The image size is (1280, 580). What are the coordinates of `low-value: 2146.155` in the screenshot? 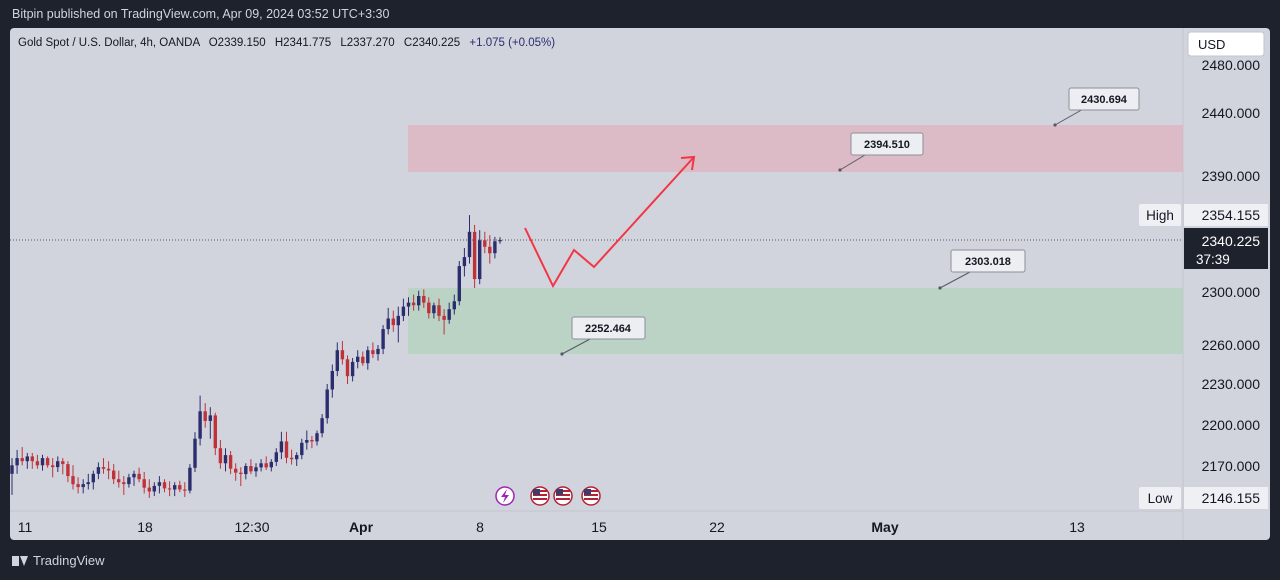 It's located at (1231, 498).